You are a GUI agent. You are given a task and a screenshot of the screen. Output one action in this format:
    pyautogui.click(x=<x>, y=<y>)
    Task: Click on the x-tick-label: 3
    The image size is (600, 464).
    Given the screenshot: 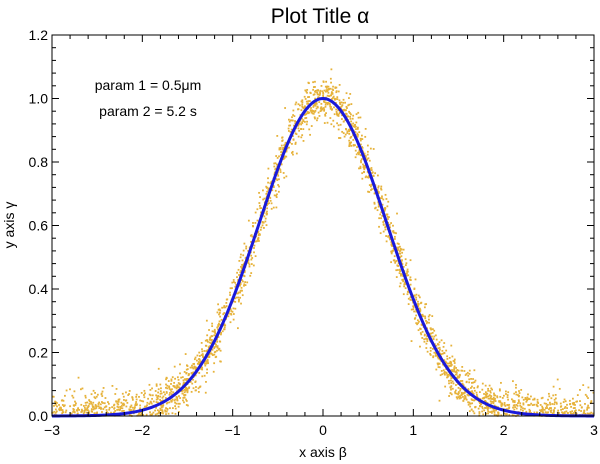 What is the action you would take?
    pyautogui.click(x=594, y=430)
    